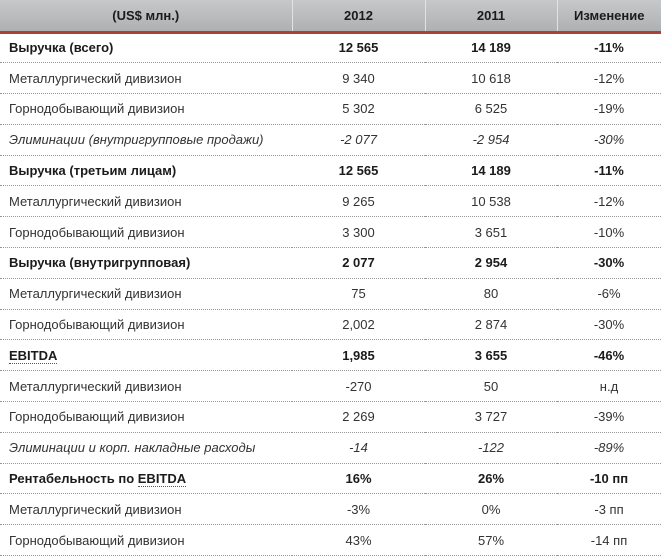 The width and height of the screenshot is (661, 556). What do you see at coordinates (358, 140) in the screenshot?
I see `value-2012: -2 077` at bounding box center [358, 140].